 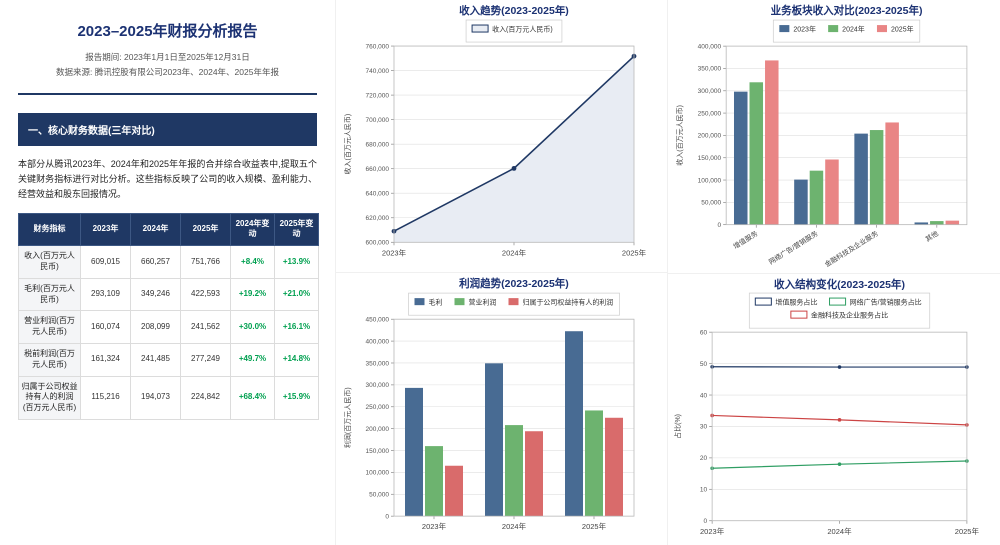 What do you see at coordinates (710, 91) in the screenshot?
I see `svg-text: 300,000` at bounding box center [710, 91].